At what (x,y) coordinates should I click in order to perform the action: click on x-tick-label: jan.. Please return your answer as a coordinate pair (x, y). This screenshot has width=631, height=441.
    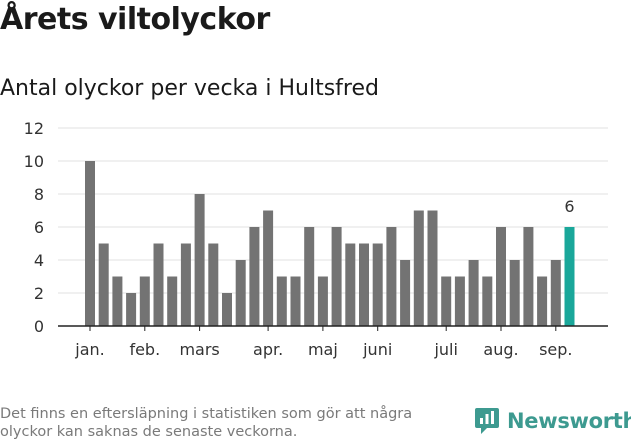
    Looking at the image, I should click on (89, 349).